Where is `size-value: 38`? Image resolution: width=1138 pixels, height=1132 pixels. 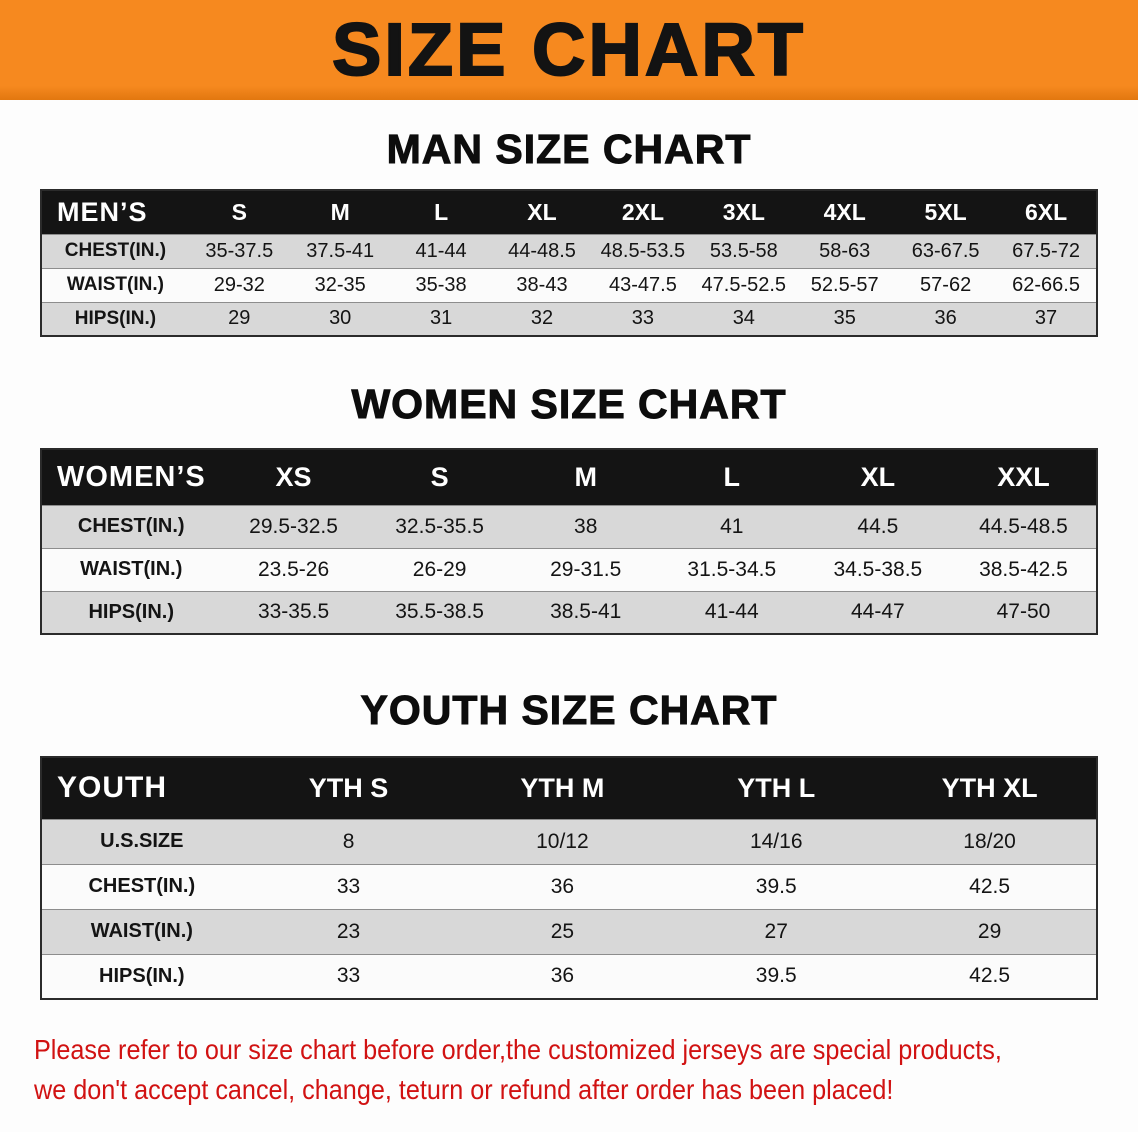 size-value: 38 is located at coordinates (586, 526).